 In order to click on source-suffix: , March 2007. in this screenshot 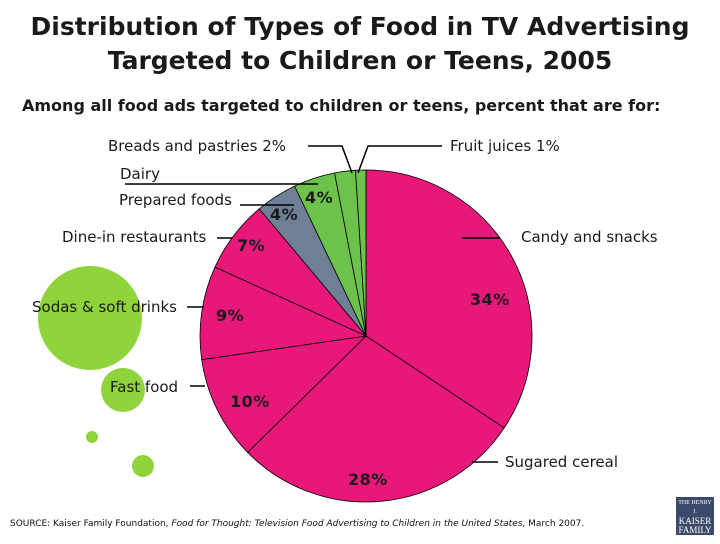, I will do `click(553, 524)`.